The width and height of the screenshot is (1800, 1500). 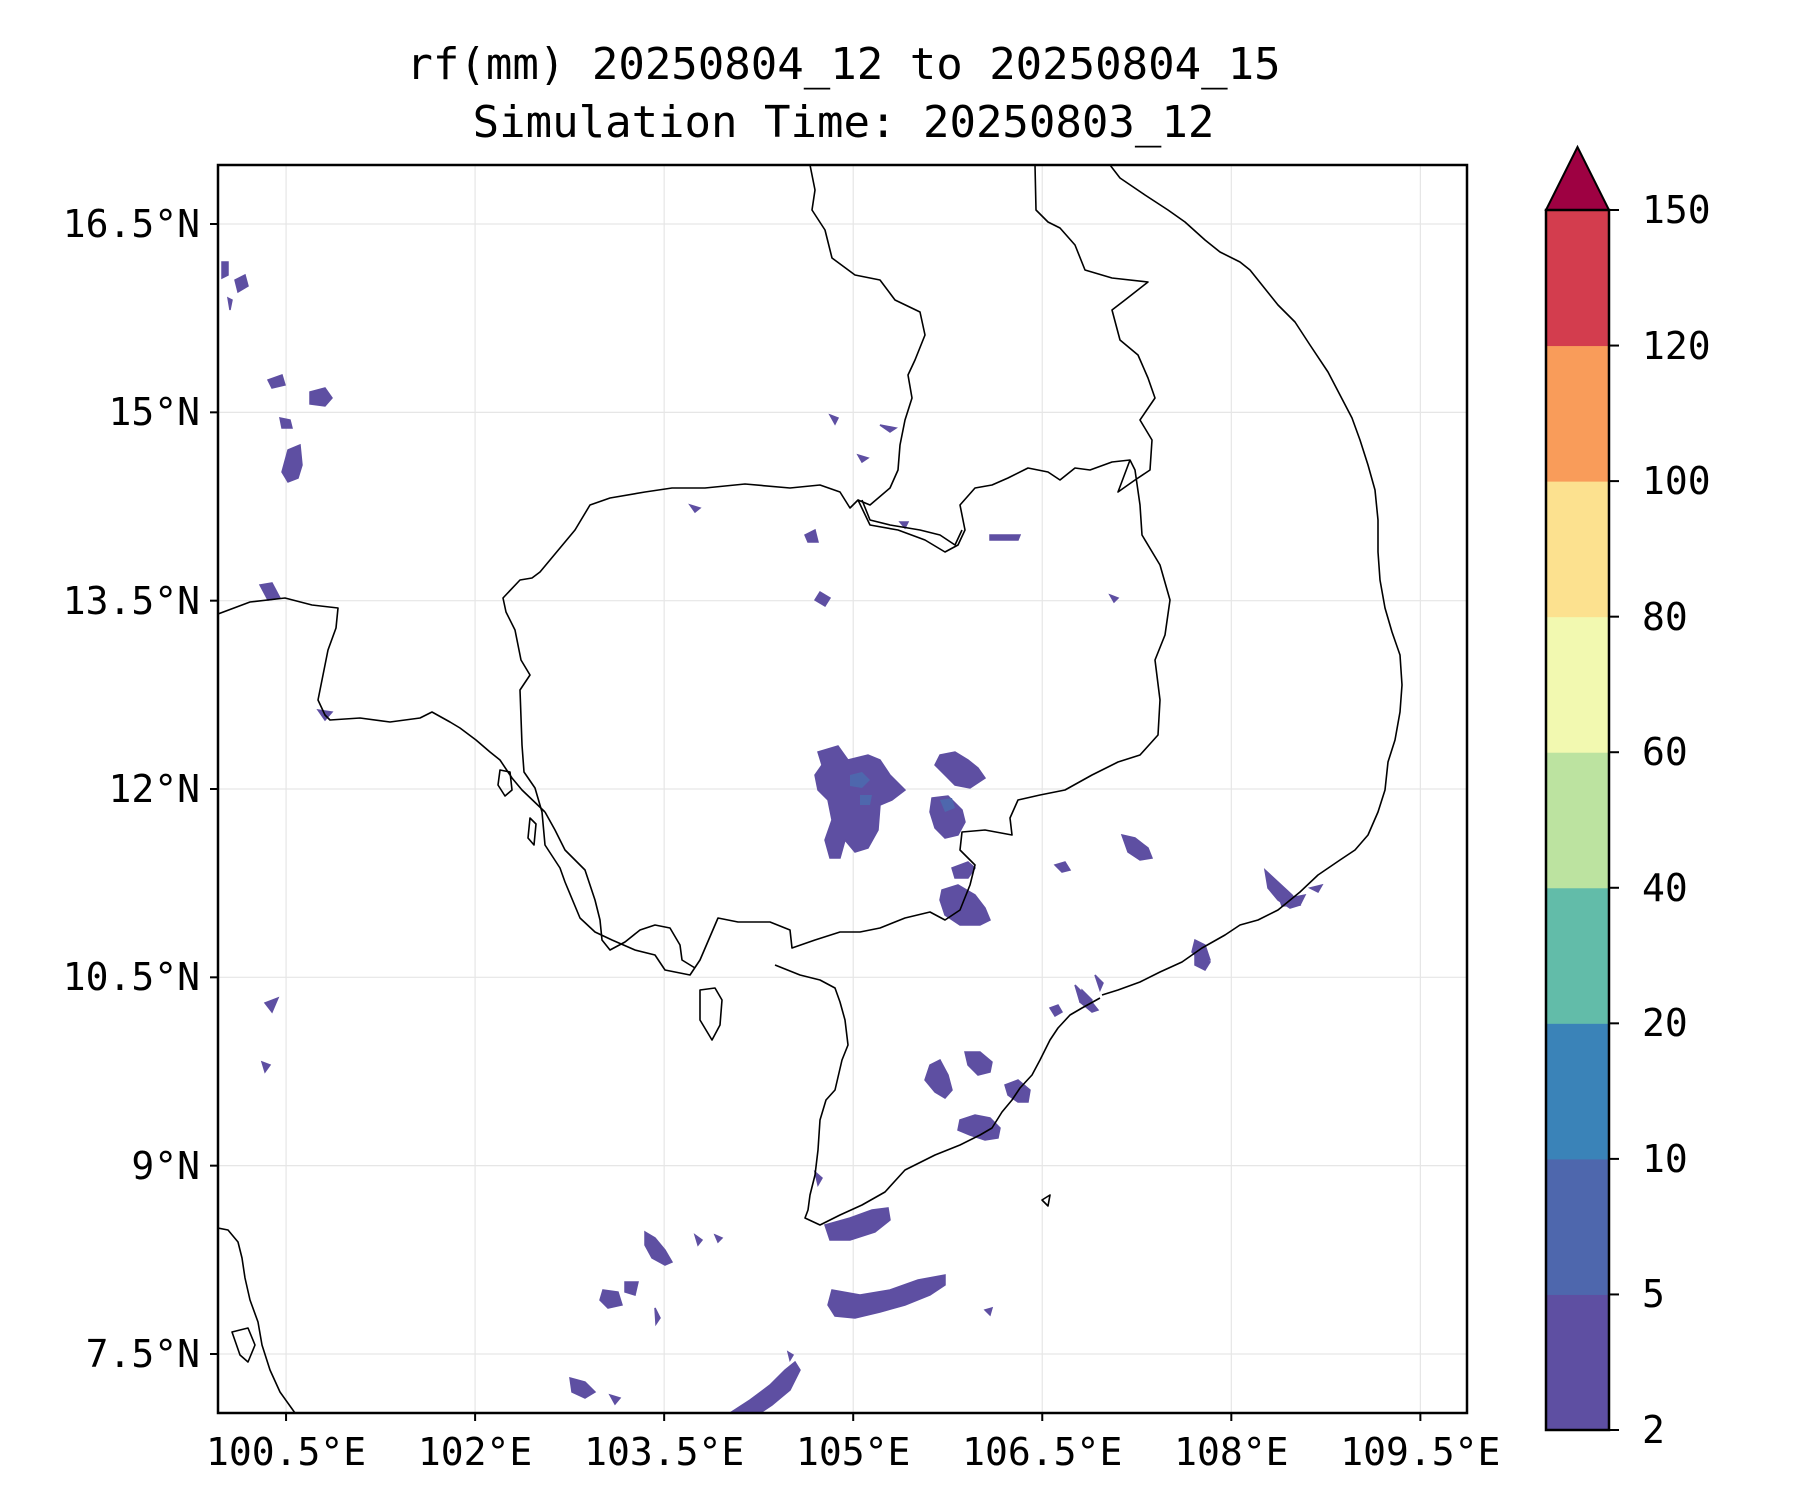 I want to click on gulf-coast-west, so click(x=620, y=890).